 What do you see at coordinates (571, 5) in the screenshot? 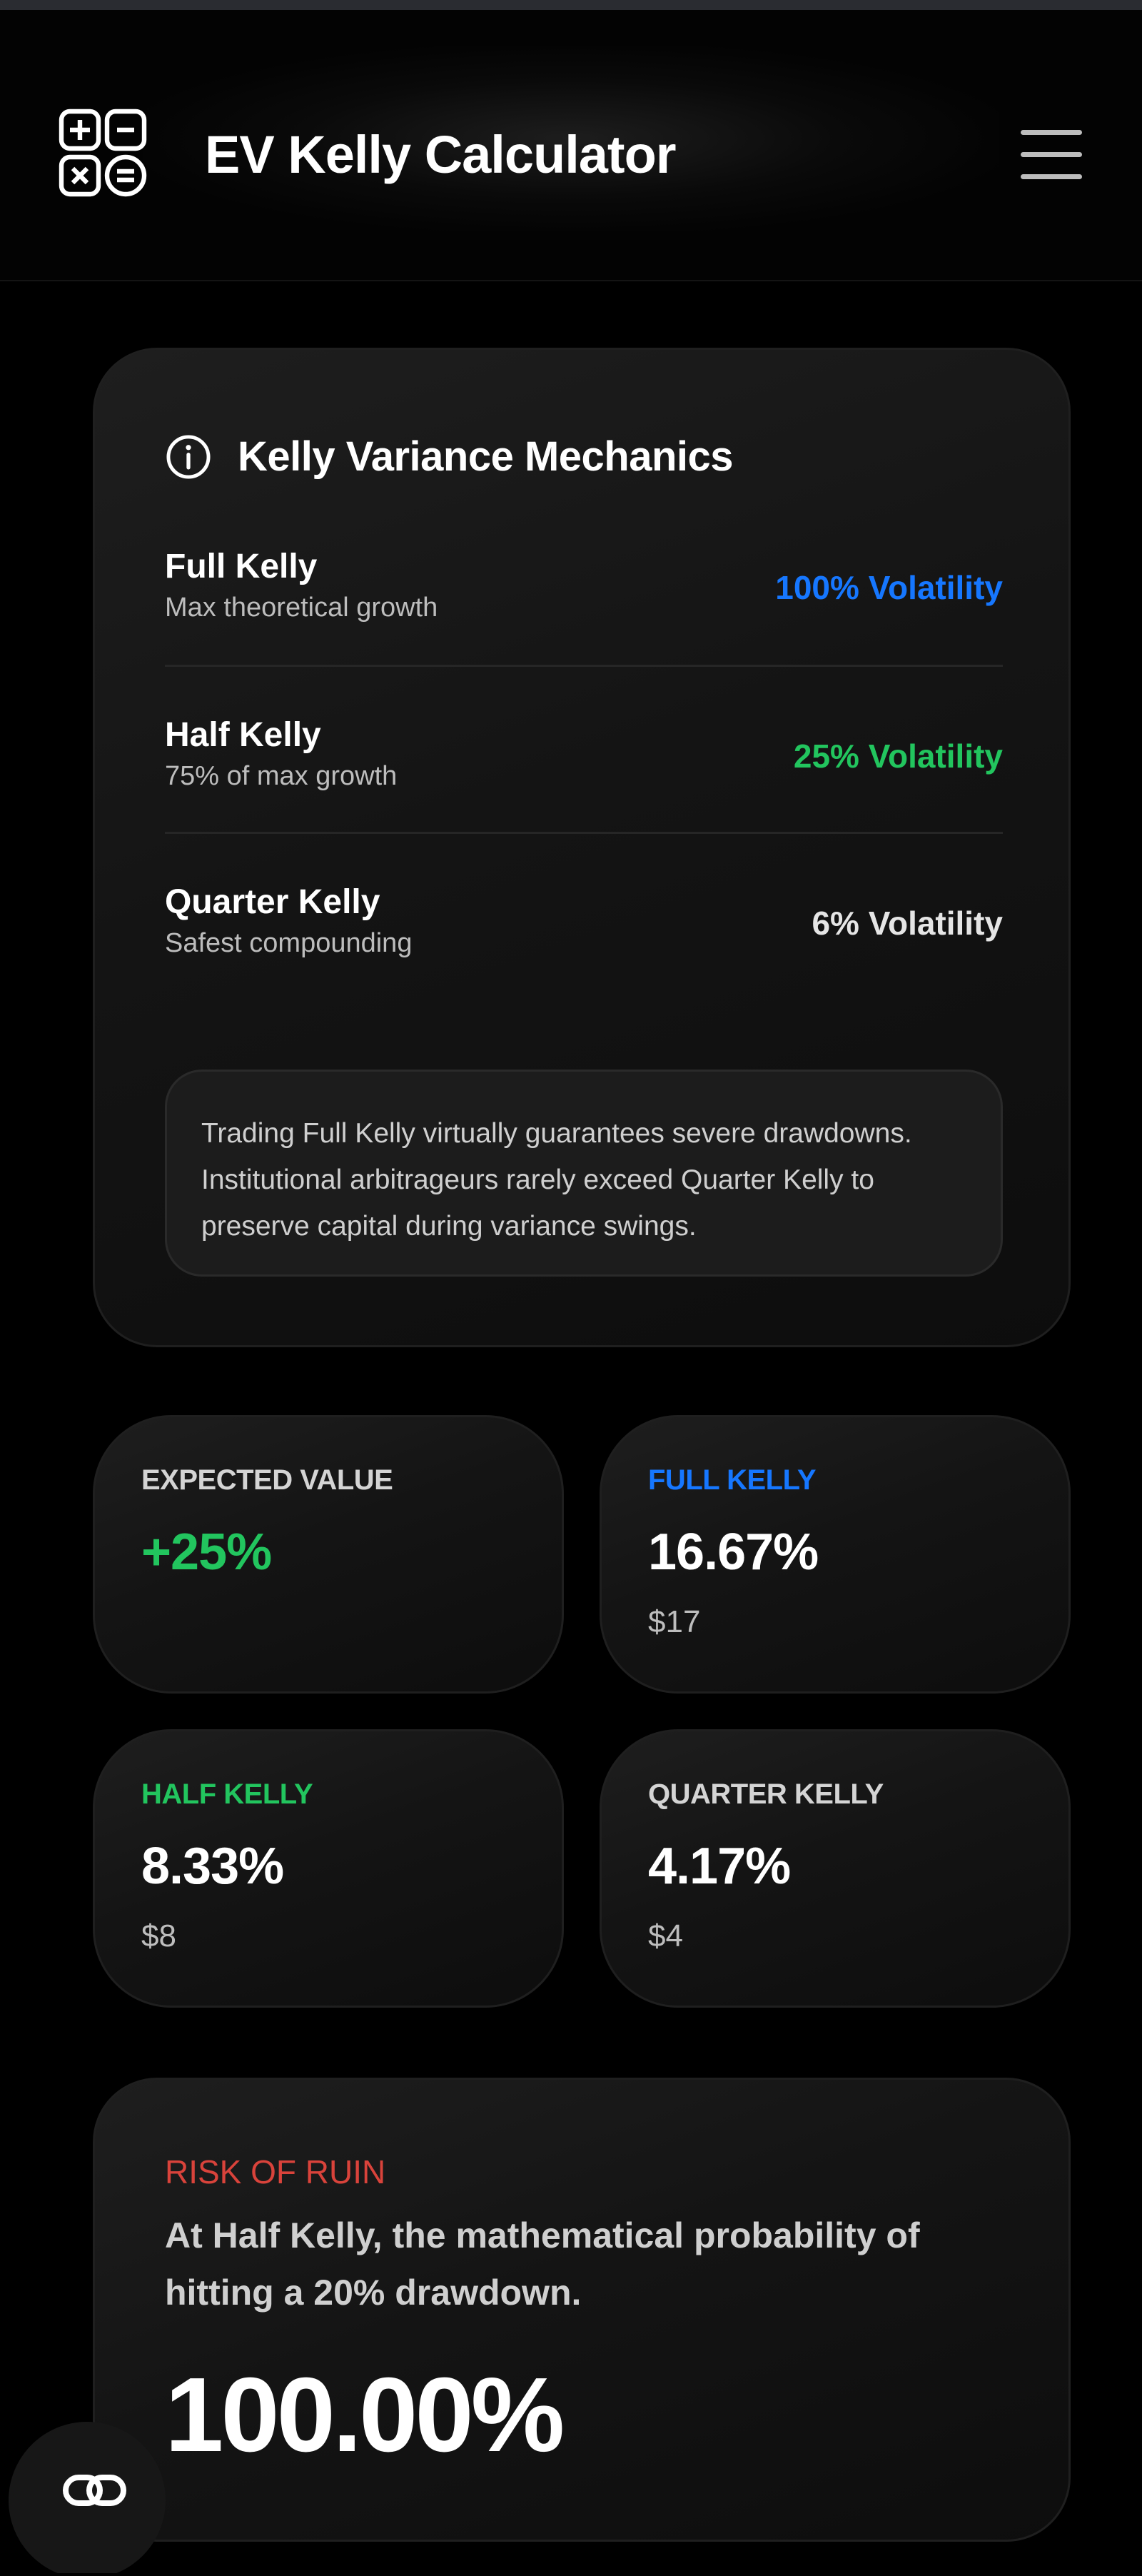
I see `window-top-bar` at bounding box center [571, 5].